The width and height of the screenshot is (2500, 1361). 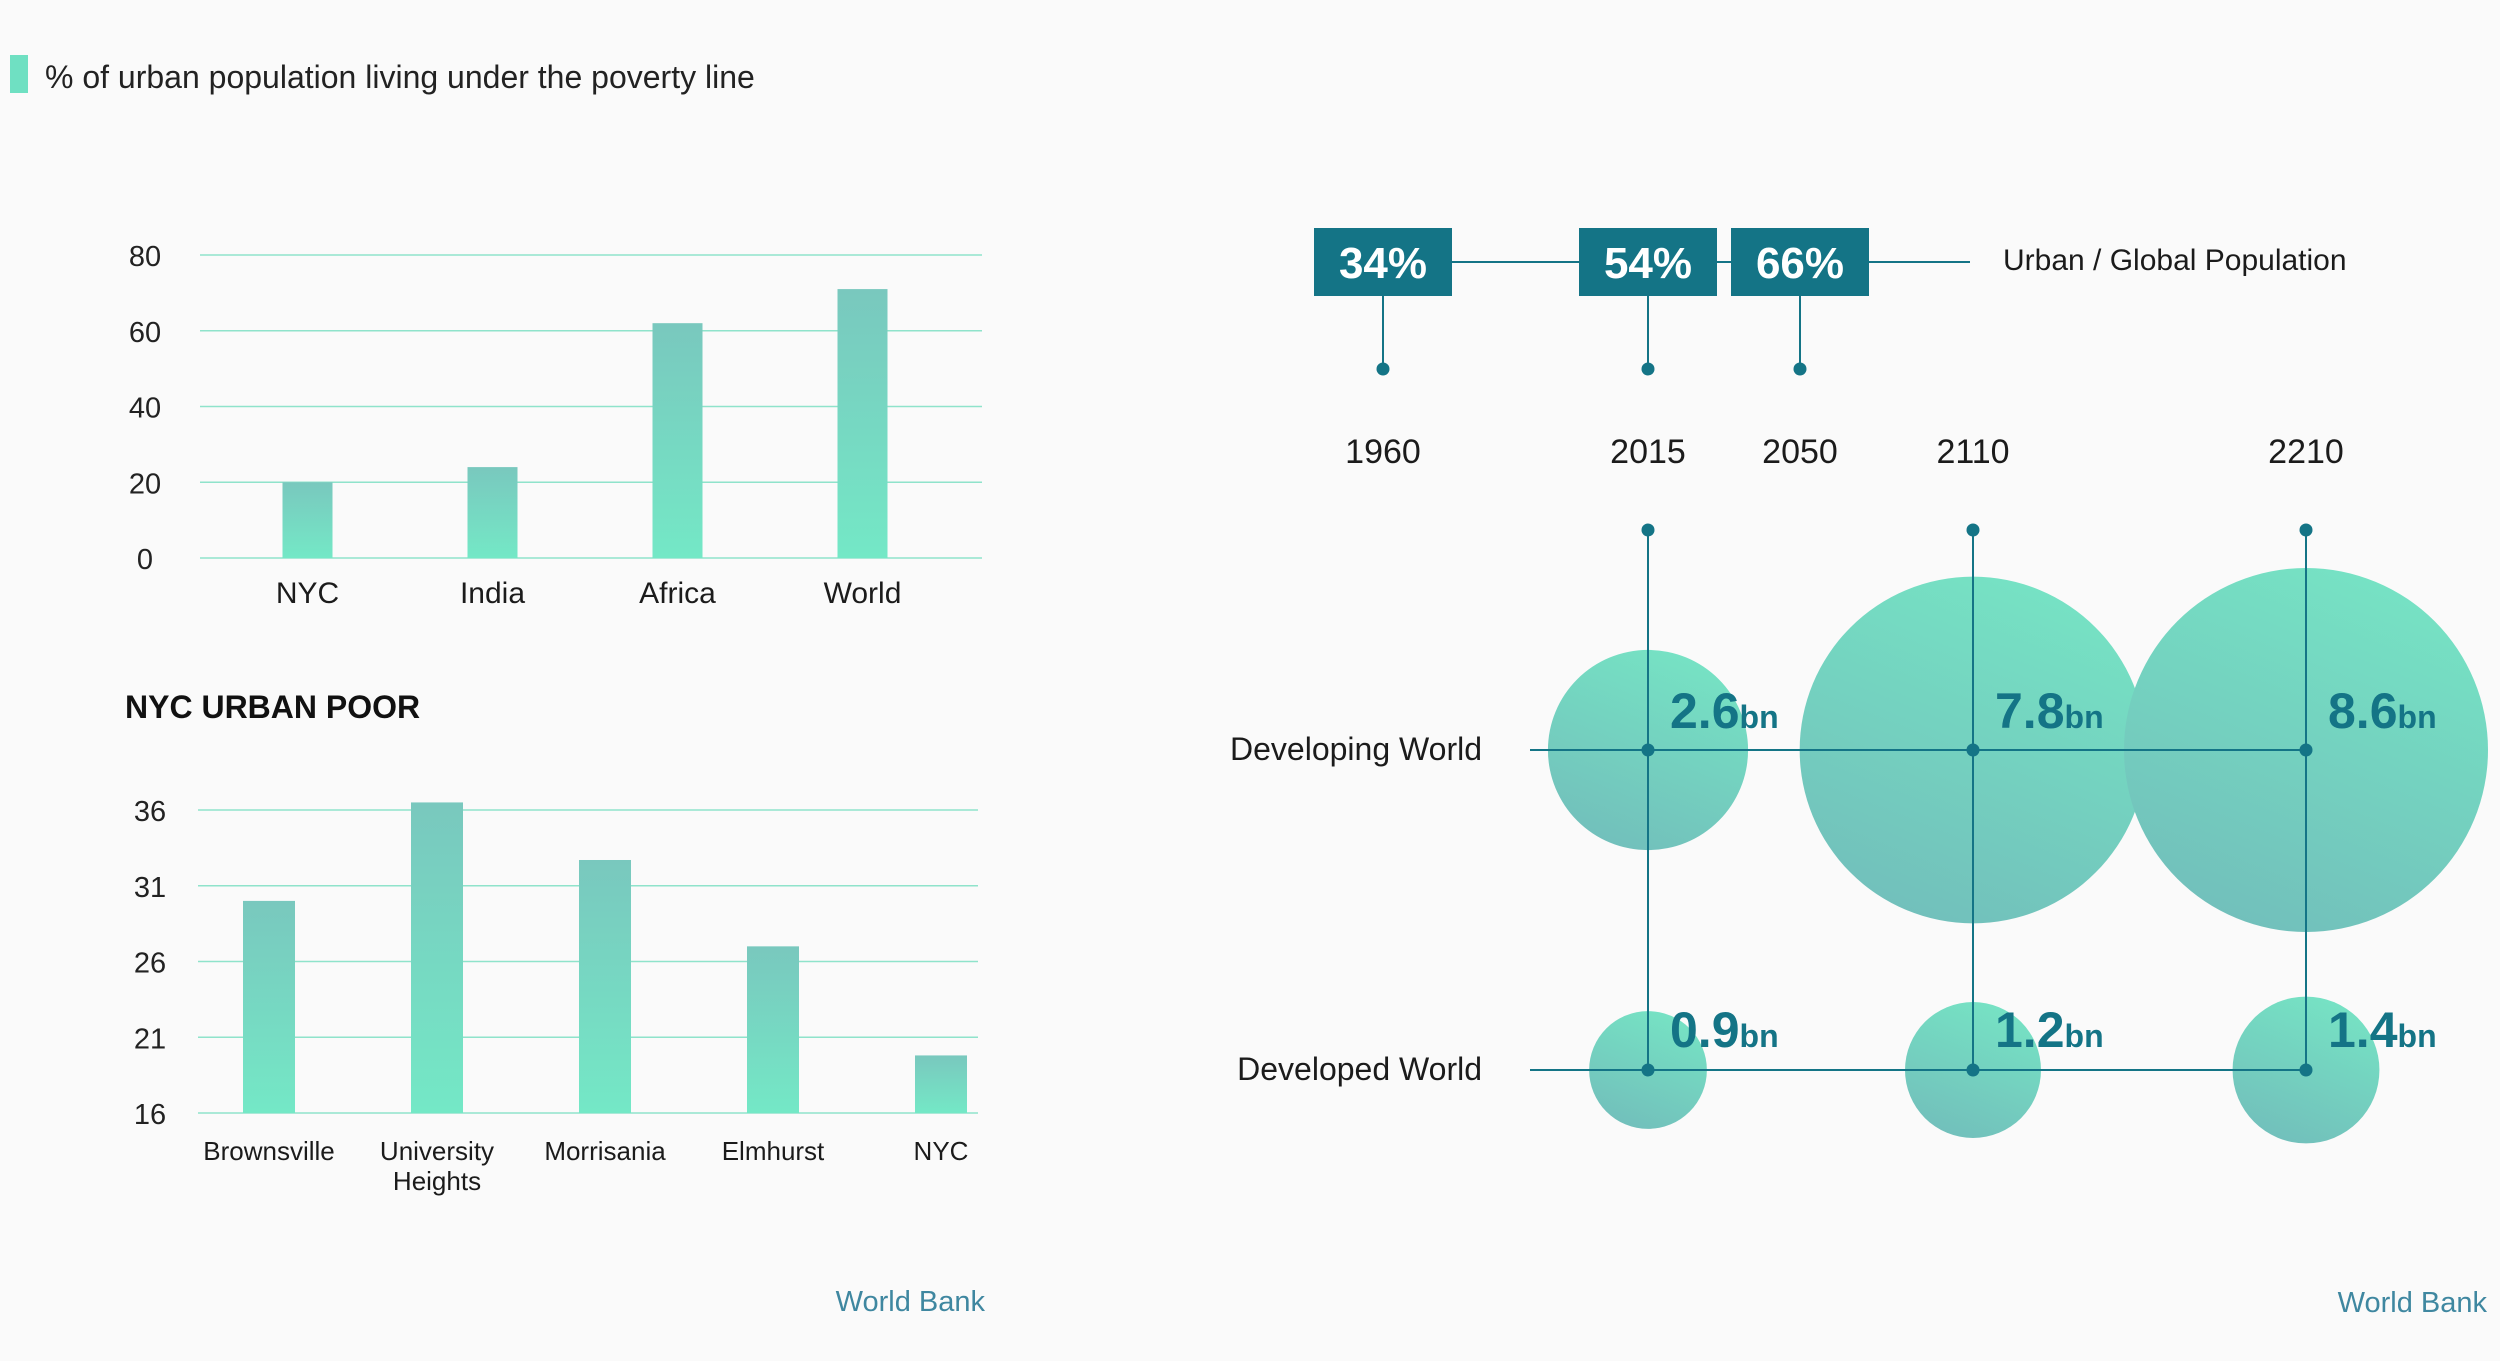 I want to click on nyc-poor-y-tick-label: 21, so click(x=150, y=1039).